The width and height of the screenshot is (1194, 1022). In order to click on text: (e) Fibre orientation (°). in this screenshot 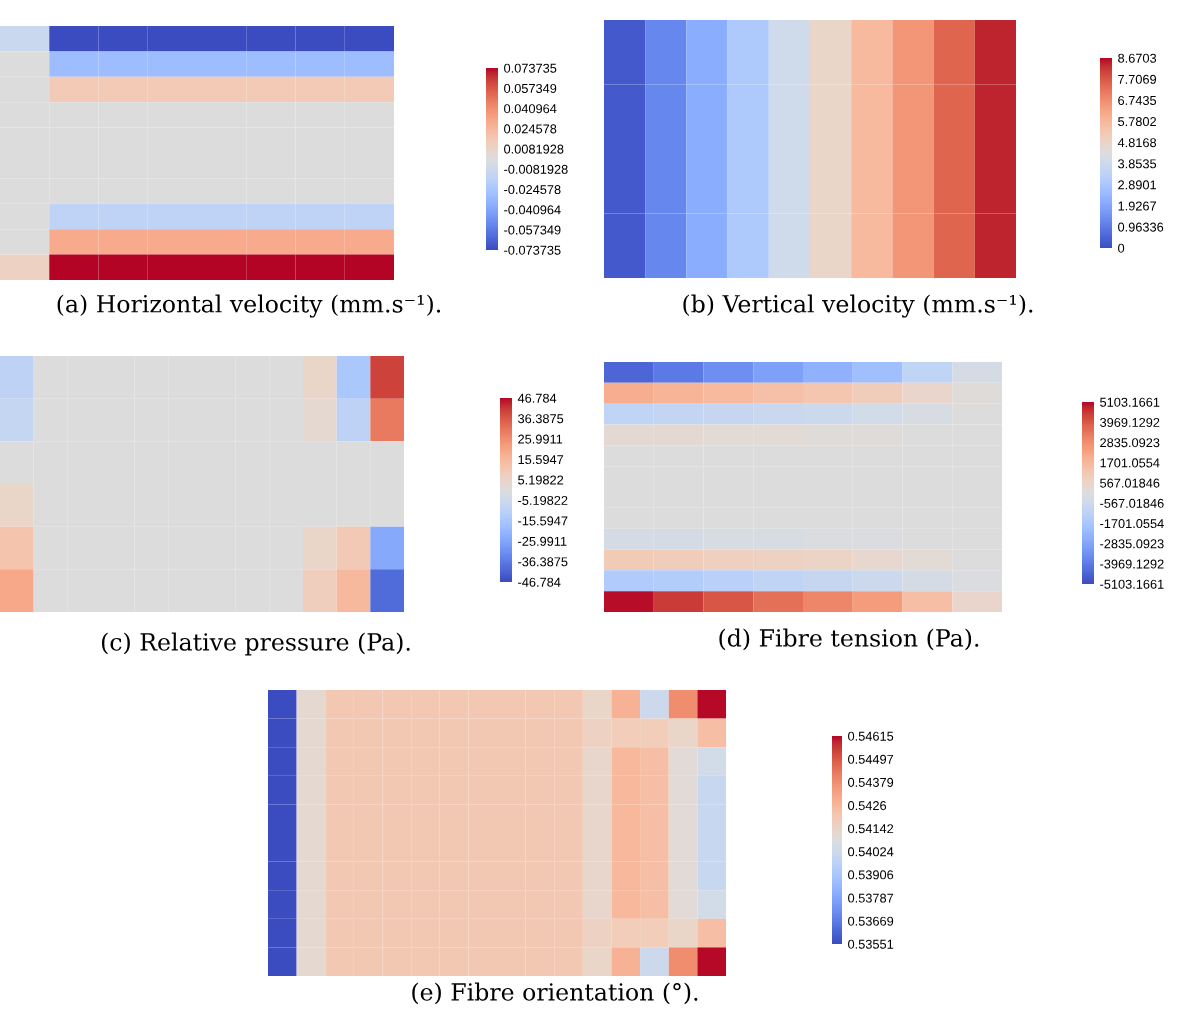, I will do `click(555, 993)`.